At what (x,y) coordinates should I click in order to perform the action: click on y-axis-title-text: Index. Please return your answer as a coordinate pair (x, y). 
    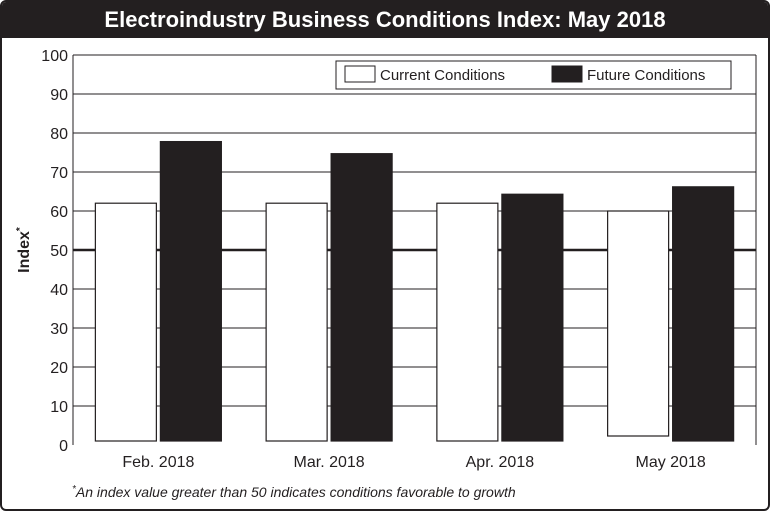
    Looking at the image, I should click on (24, 252).